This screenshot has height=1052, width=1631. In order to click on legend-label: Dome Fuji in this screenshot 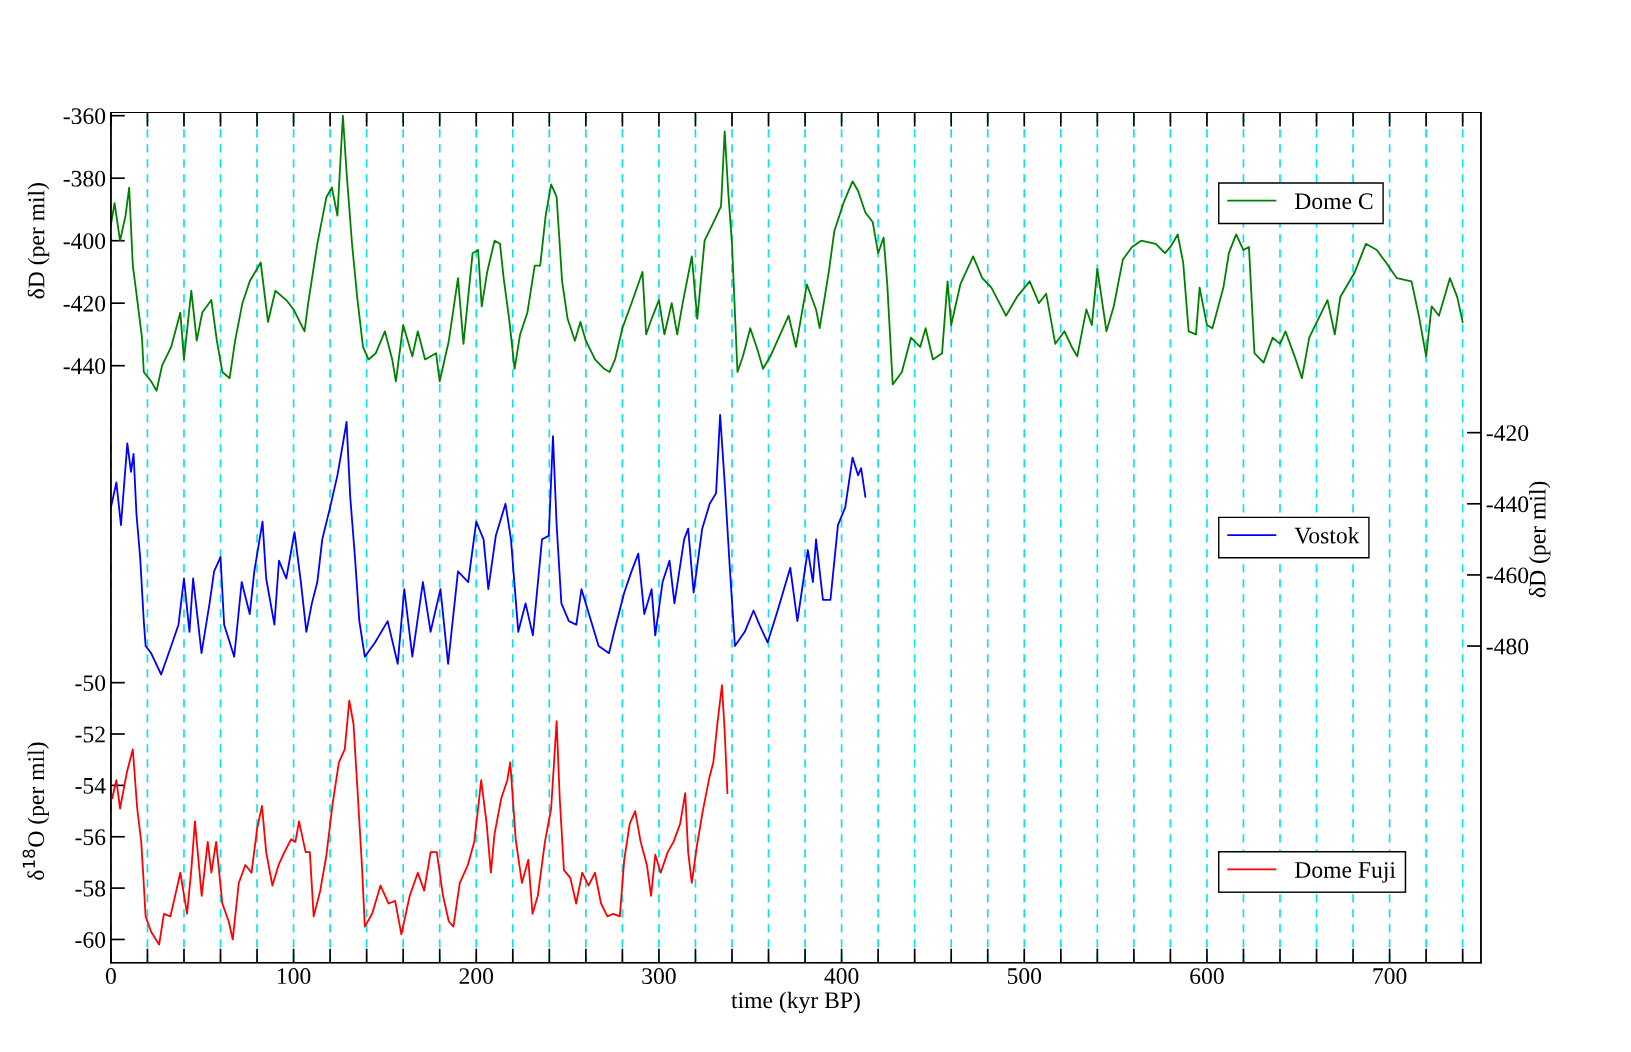, I will do `click(1345, 872)`.